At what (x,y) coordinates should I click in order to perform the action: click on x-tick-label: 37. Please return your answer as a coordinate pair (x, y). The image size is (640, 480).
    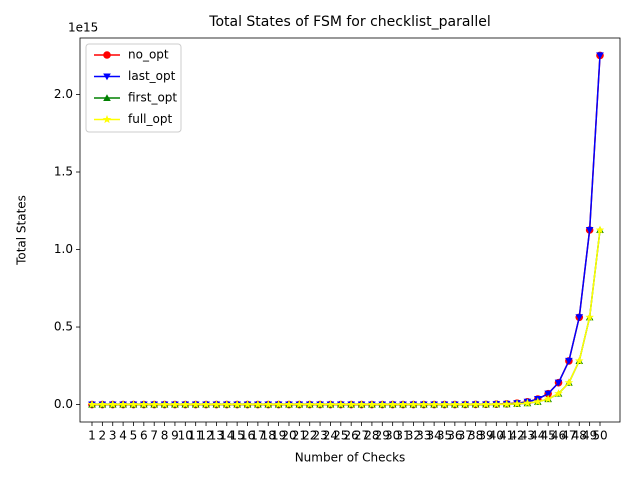
    Looking at the image, I should click on (465, 436).